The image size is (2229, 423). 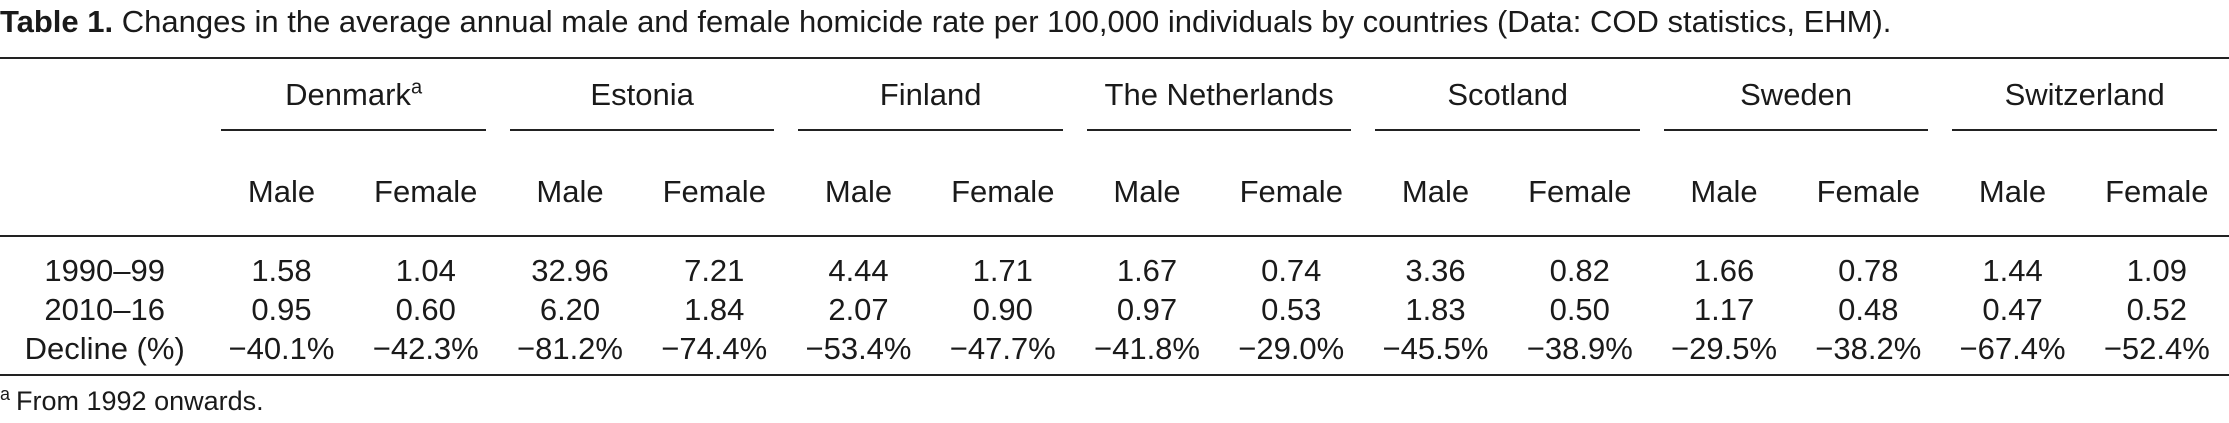 What do you see at coordinates (858, 309) in the screenshot?
I see `table-cell: 2.07` at bounding box center [858, 309].